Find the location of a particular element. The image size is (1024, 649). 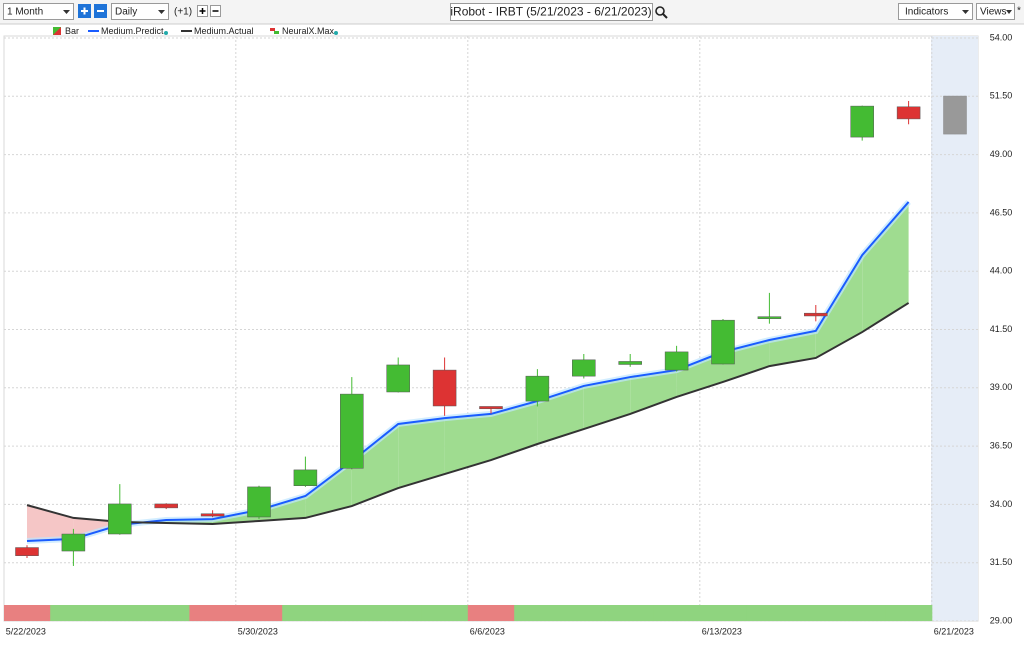

views-text: Views is located at coordinates (993, 12).